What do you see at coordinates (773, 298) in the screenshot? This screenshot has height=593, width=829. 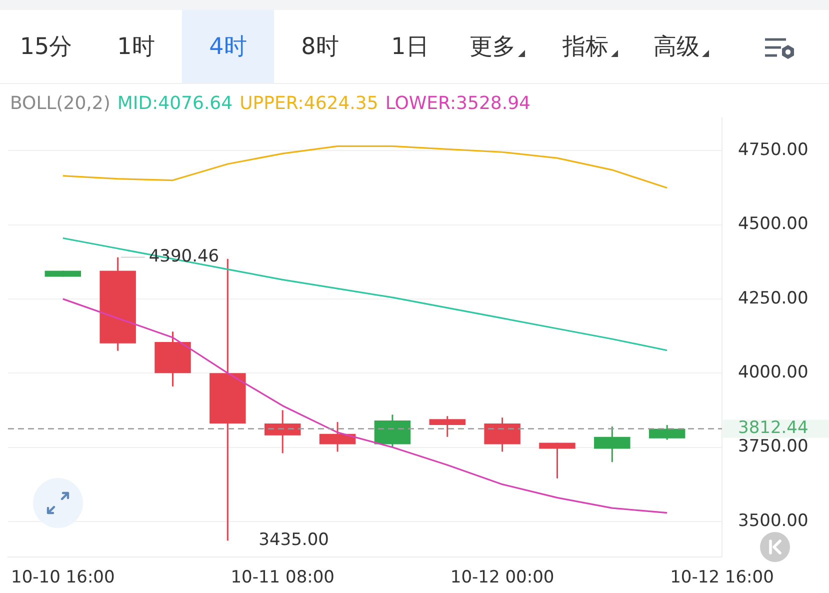 I see `y-tick-label: 4250.00` at bounding box center [773, 298].